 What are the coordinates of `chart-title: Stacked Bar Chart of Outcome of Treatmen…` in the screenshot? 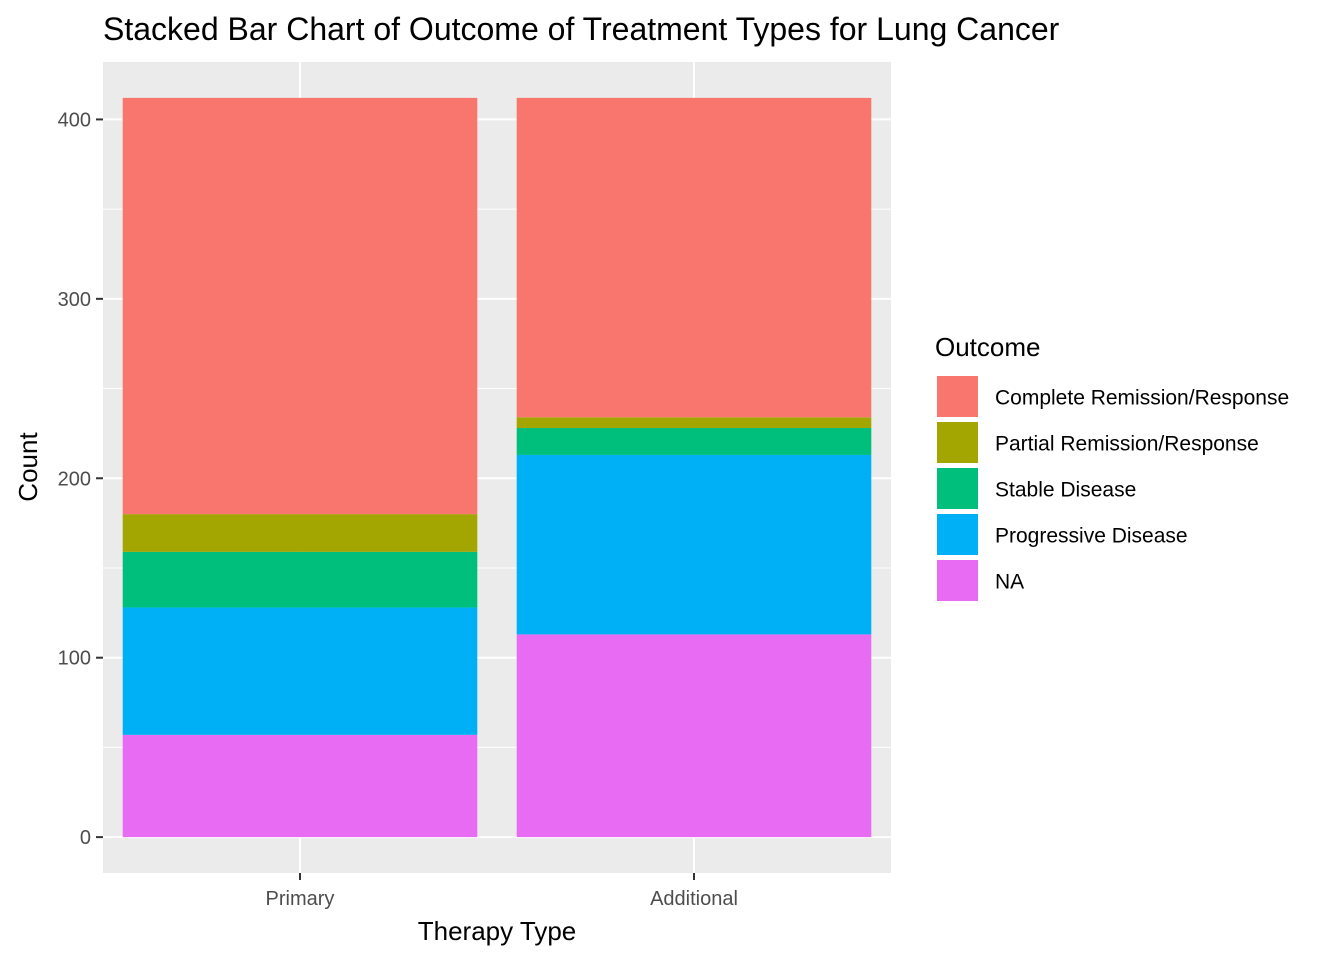 It's located at (581, 29).